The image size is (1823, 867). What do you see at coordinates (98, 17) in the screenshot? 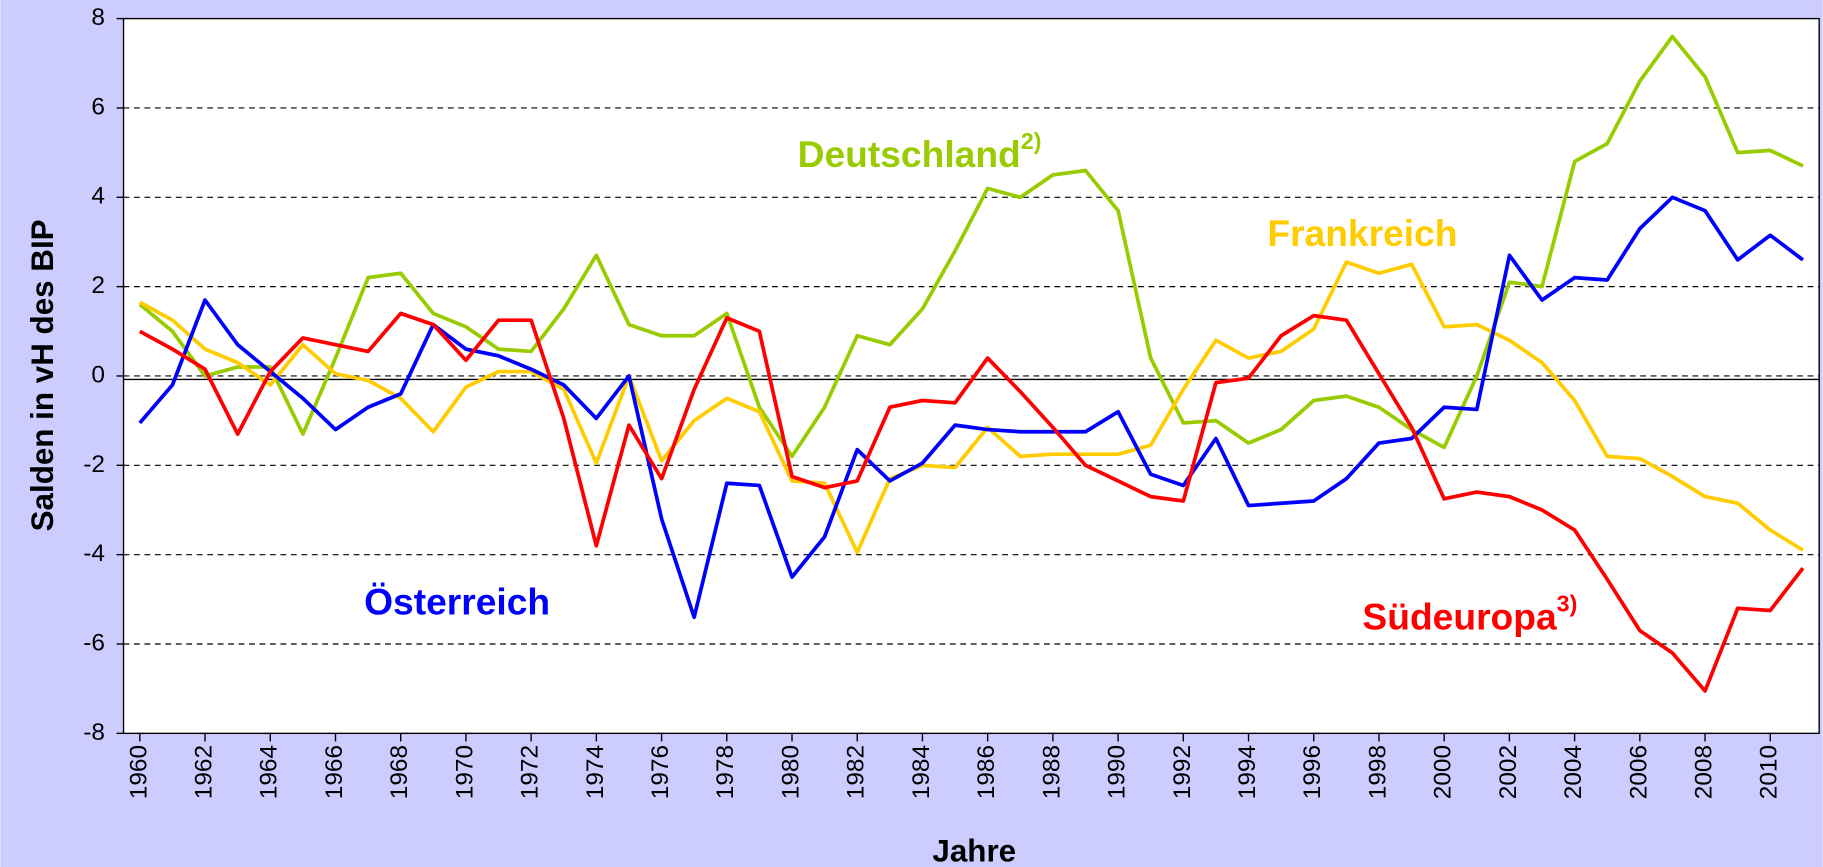
I see `y-tick-label: 8` at bounding box center [98, 17].